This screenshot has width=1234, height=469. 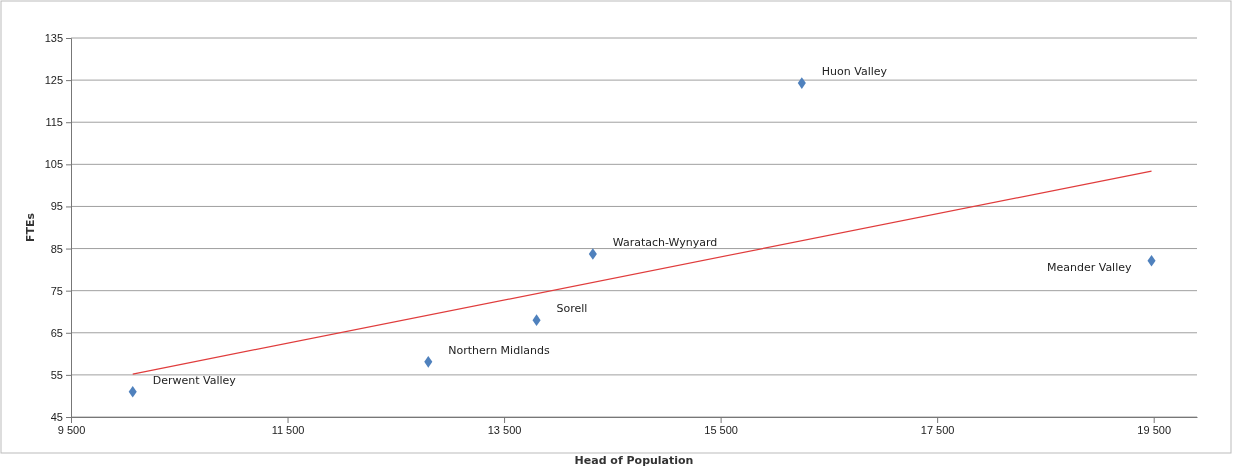 What do you see at coordinates (56, 206) in the screenshot?
I see `y-tick-label: 95` at bounding box center [56, 206].